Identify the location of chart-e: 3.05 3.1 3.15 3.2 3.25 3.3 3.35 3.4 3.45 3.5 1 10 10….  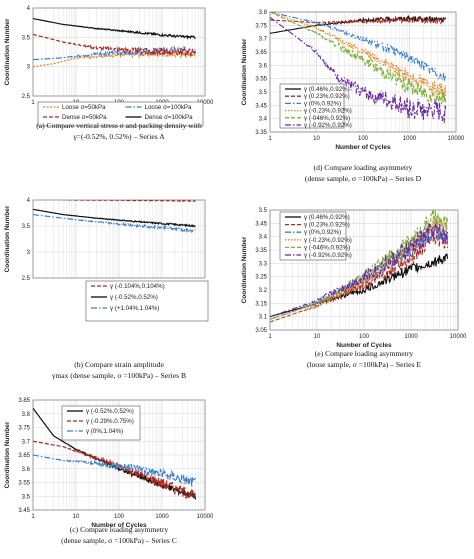
(354, 288).